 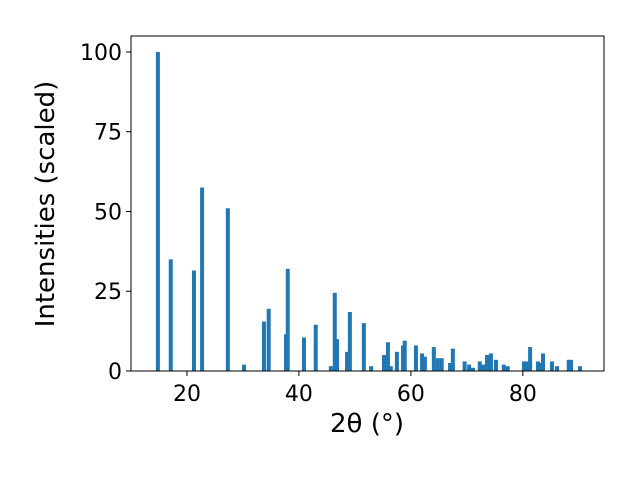 What do you see at coordinates (299, 394) in the screenshot?
I see `x-tick-label: 40` at bounding box center [299, 394].